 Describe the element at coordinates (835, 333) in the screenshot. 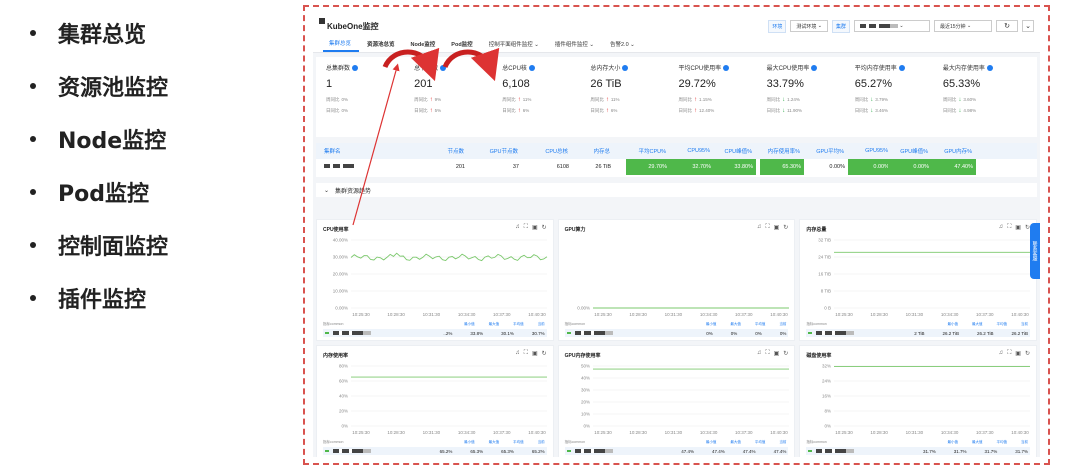

I see `masked-series-name` at that location.